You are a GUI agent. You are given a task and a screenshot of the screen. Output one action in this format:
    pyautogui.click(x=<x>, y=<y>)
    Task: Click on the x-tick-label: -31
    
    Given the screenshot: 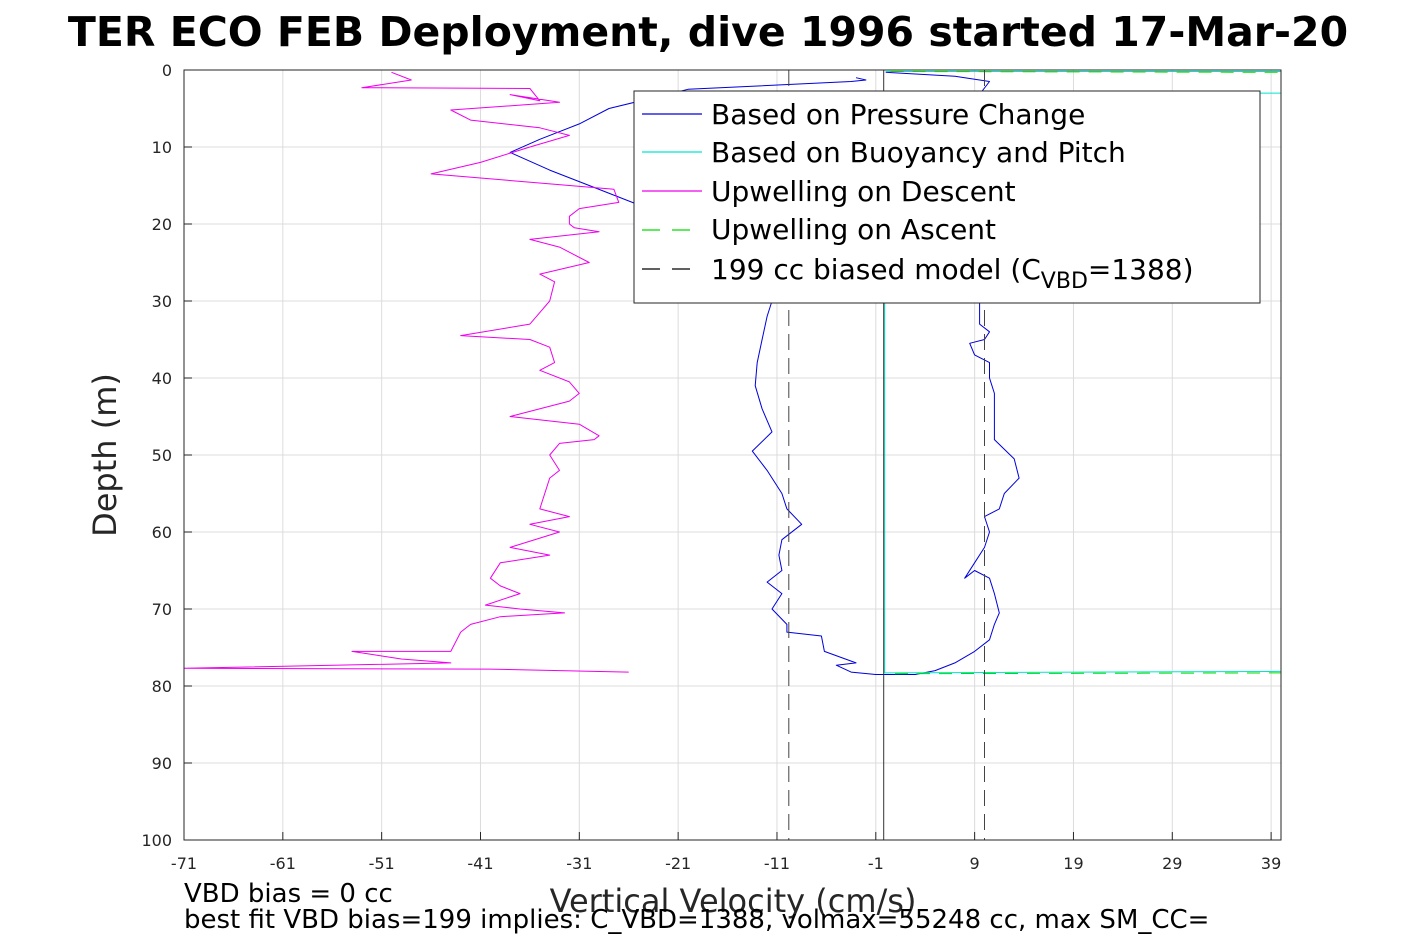 What is the action you would take?
    pyautogui.click(x=579, y=863)
    